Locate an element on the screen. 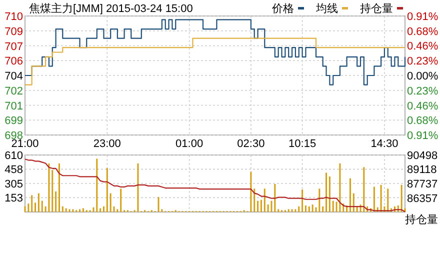 Image resolution: width=440 pixels, height=265 pixels. y-tick-label: 610 is located at coordinates (13, 156).